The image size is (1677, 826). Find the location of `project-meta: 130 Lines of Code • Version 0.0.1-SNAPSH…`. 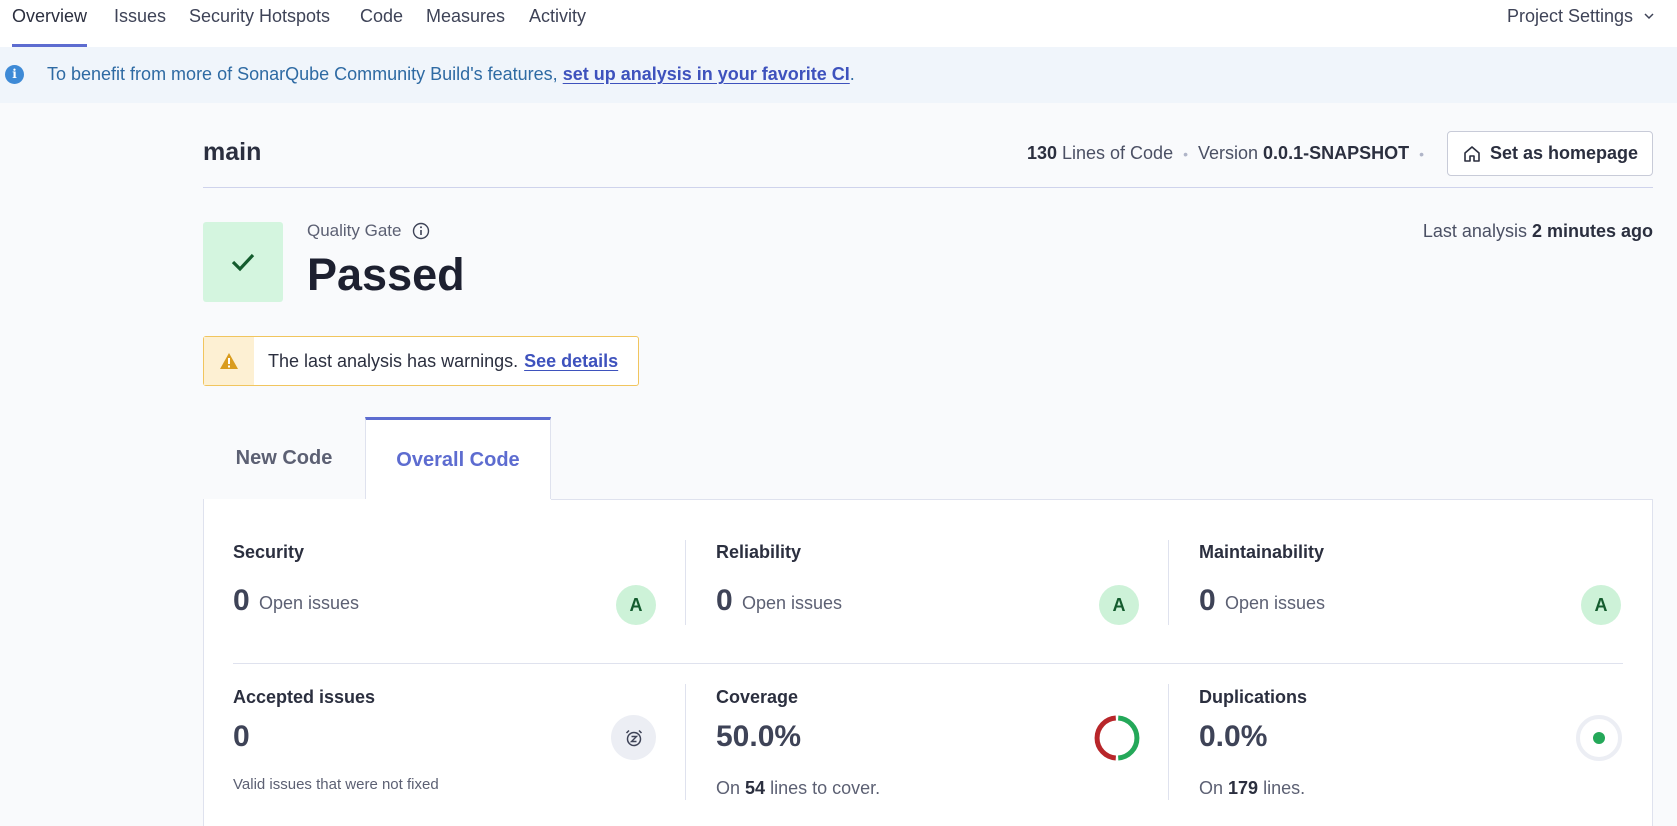

project-meta: 130 Lines of Code • Version 0.0.1-SNAPSH… is located at coordinates (1225, 153).